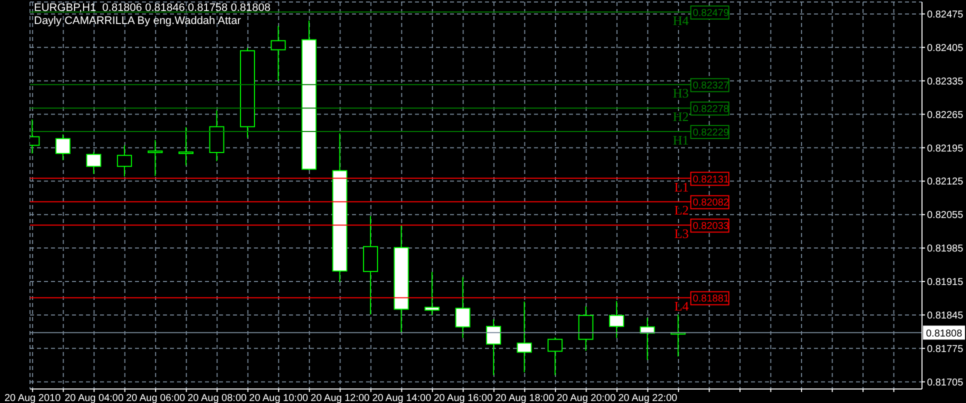 This screenshot has height=403, width=966. I want to click on ref-line-label: L3, so click(681, 234).